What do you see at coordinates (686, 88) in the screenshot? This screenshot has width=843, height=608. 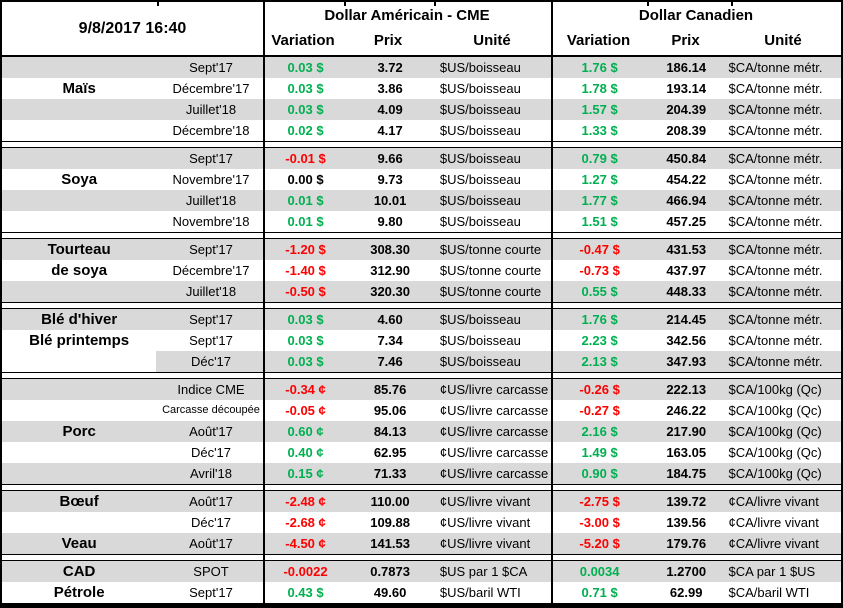 I see `ca-price-value: 193.14` at bounding box center [686, 88].